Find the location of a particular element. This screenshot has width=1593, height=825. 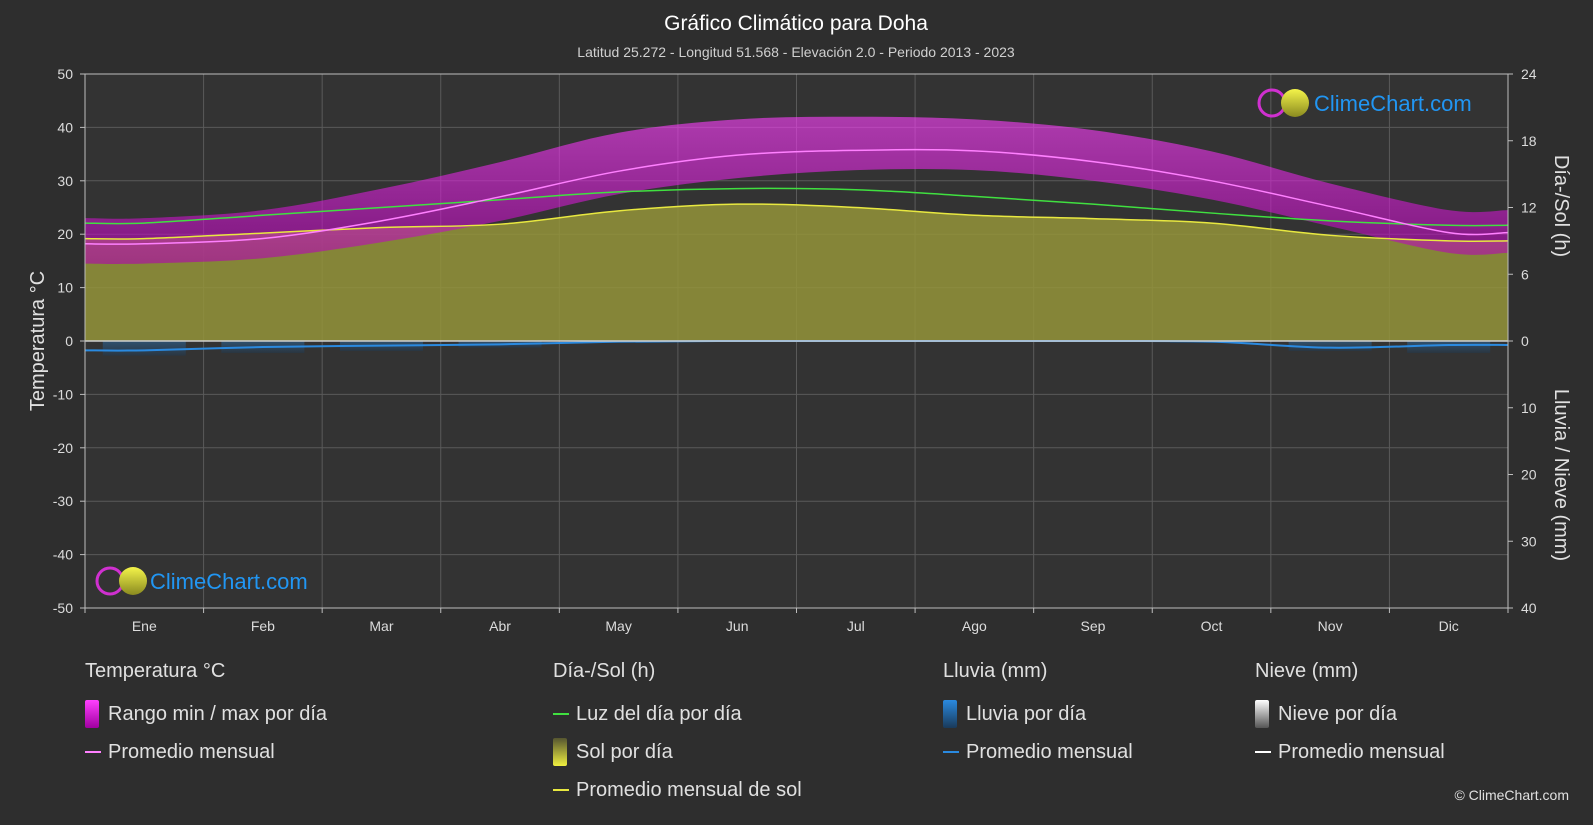

left-tick-label: 30 is located at coordinates (65, 181).